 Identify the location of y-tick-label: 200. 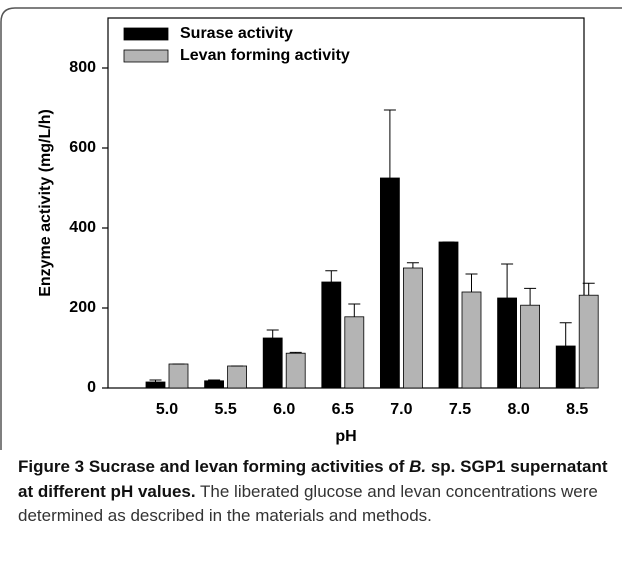
(82, 307).